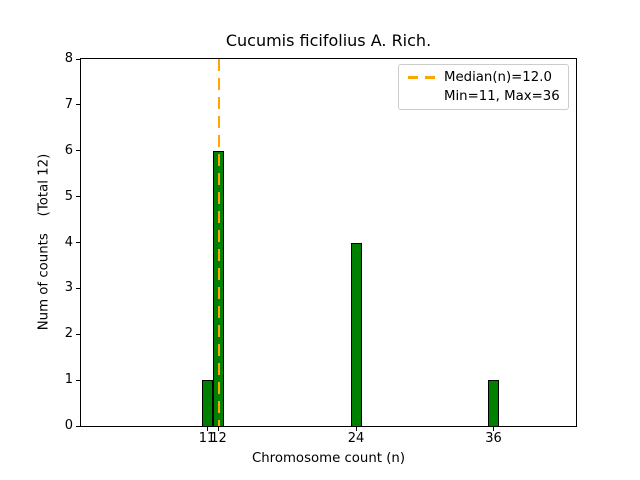 This screenshot has height=480, width=640. What do you see at coordinates (68, 58) in the screenshot?
I see `y-tick-label: 8` at bounding box center [68, 58].